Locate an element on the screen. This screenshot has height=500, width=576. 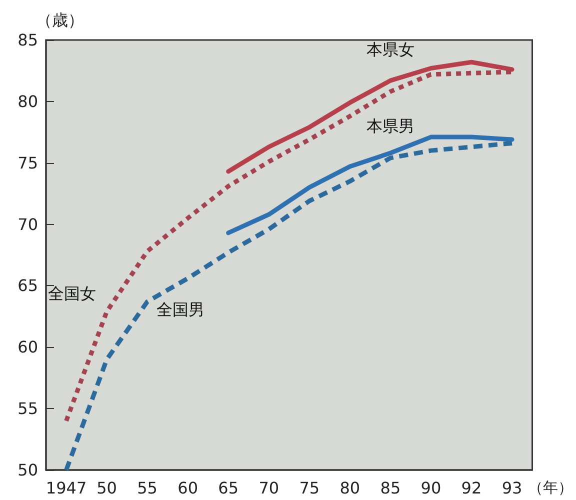
y-tick-label: 80 is located at coordinates (28, 101).